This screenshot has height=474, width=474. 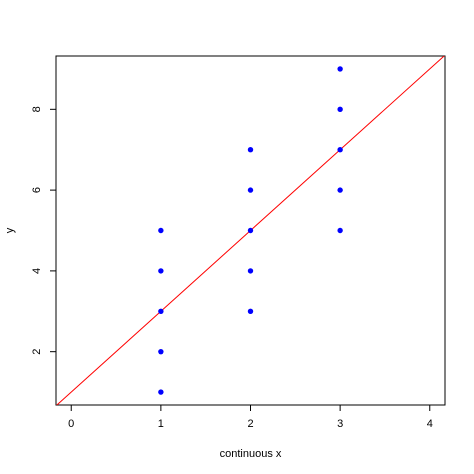 What do you see at coordinates (10, 230) in the screenshot?
I see `y-axis-label: y` at bounding box center [10, 230].